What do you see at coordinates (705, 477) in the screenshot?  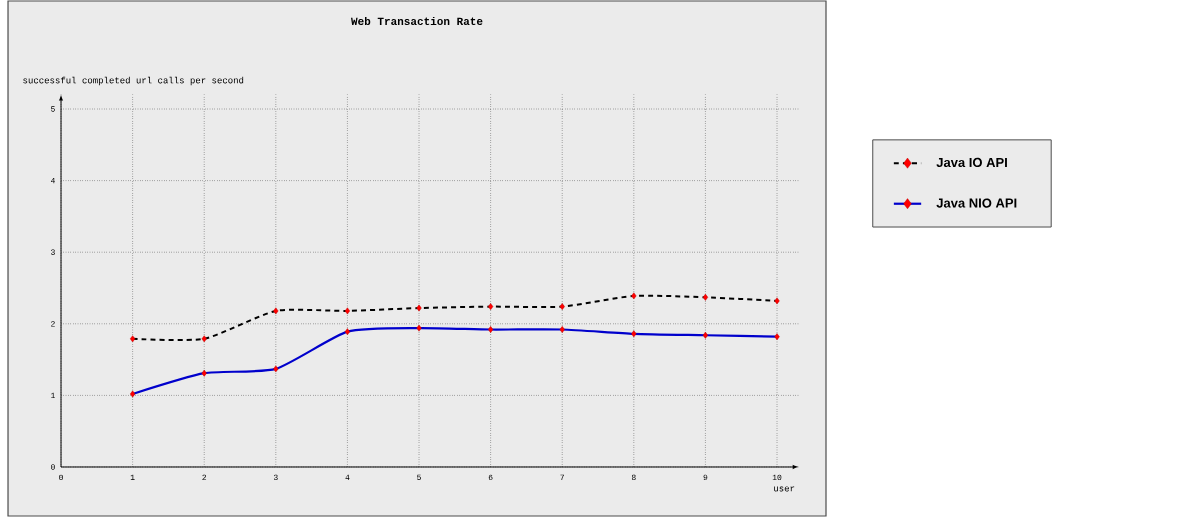 I see `x-tick-label: 9` at bounding box center [705, 477].